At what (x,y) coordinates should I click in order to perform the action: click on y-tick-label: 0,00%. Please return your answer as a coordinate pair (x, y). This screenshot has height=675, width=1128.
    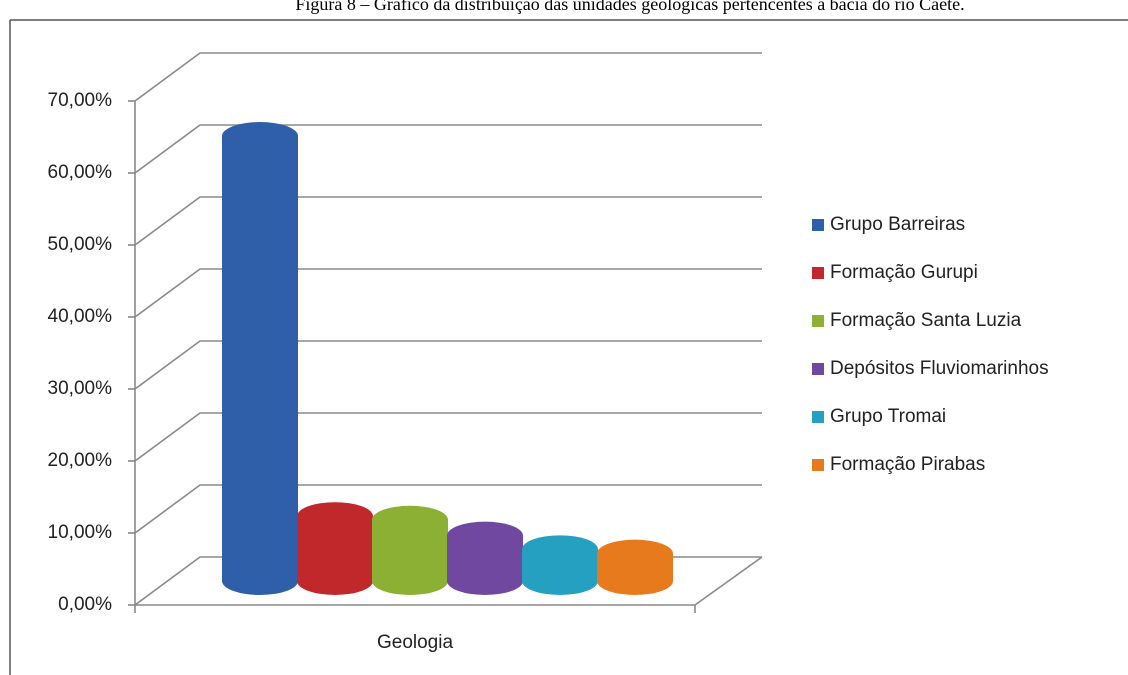
    Looking at the image, I should click on (85, 604).